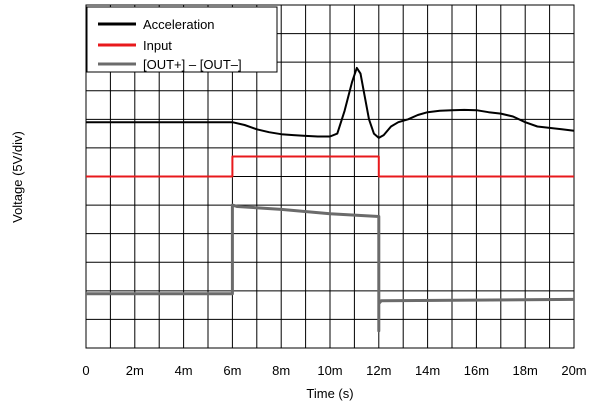 The width and height of the screenshot is (590, 406). What do you see at coordinates (525, 370) in the screenshot?
I see `x-tick-label: 18m` at bounding box center [525, 370].